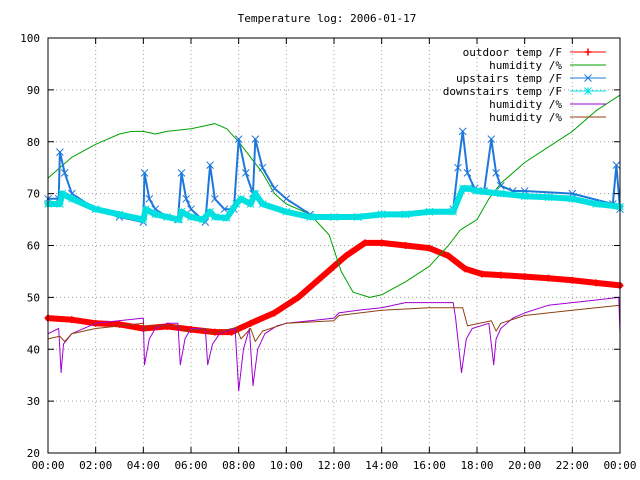 The height and width of the screenshot is (480, 640). I want to click on x-tick-label: 08:00, so click(238, 465).